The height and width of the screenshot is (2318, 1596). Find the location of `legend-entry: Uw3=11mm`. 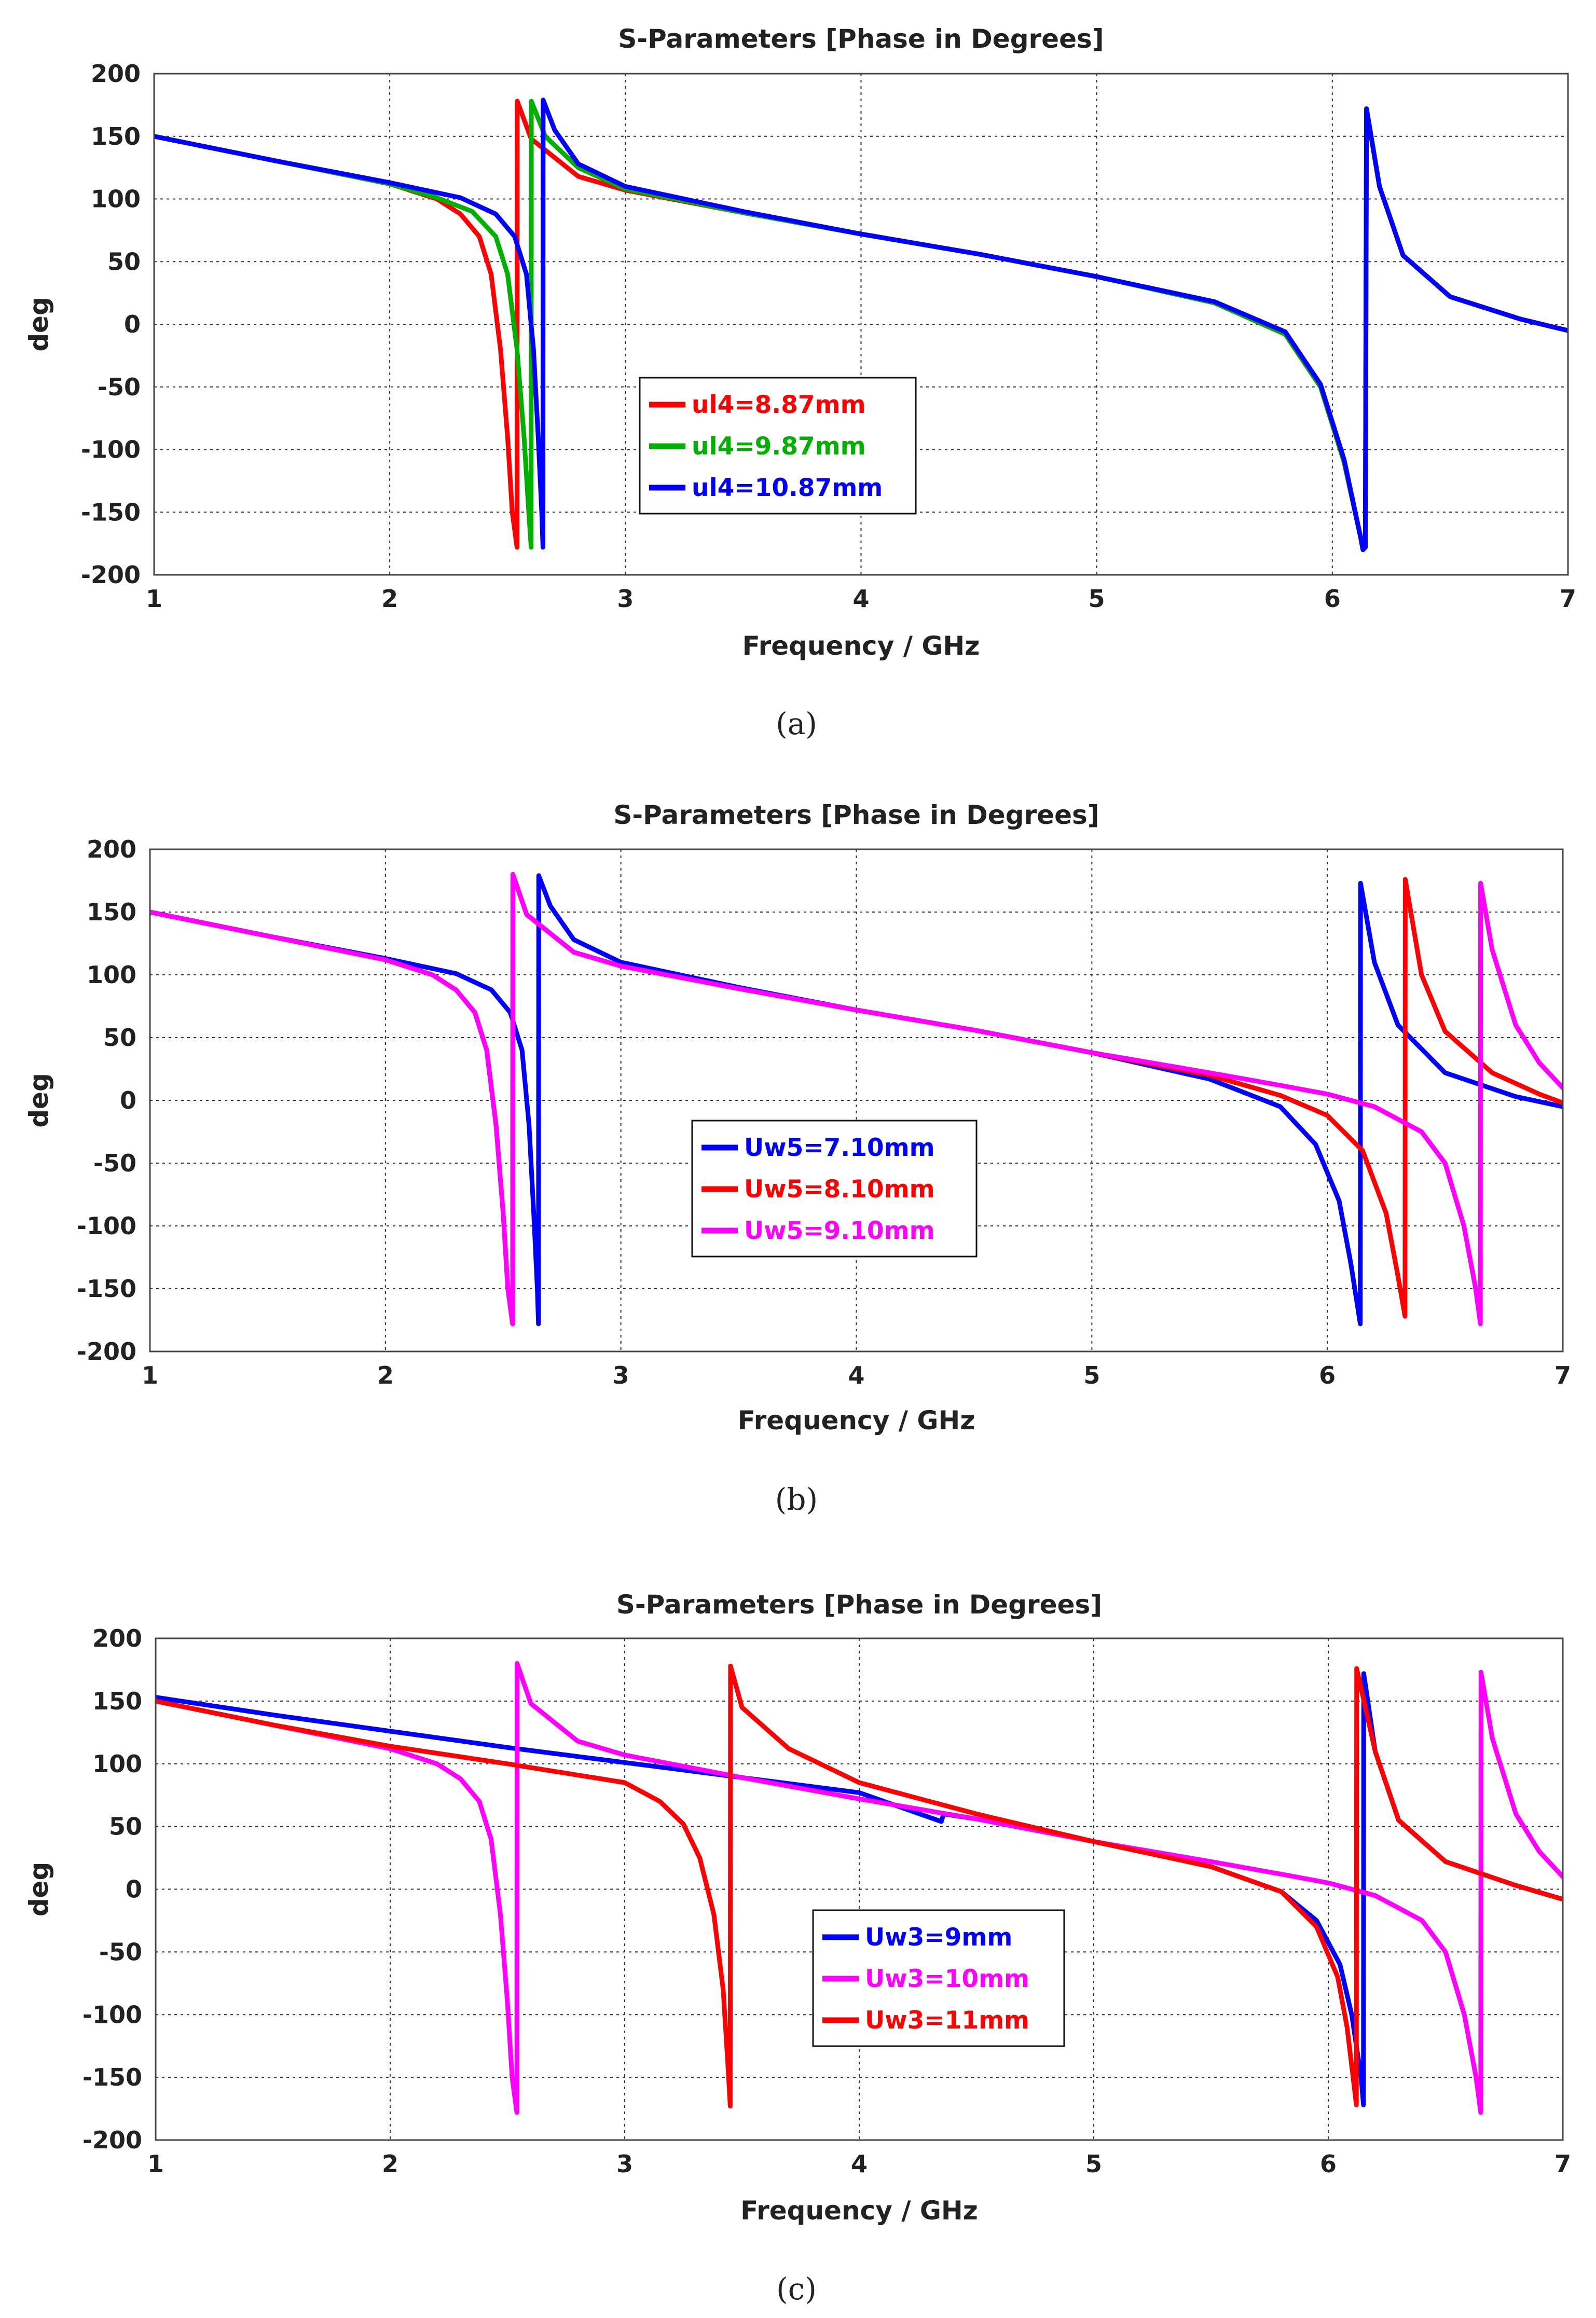

legend-entry: Uw3=11mm is located at coordinates (947, 2020).